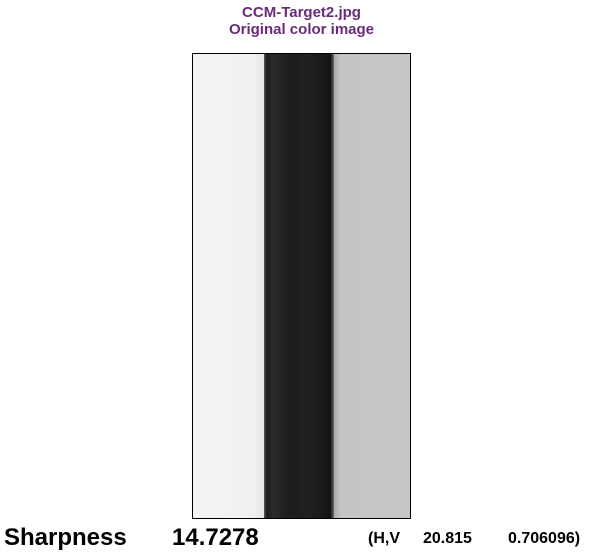  Describe the element at coordinates (384, 538) in the screenshot. I see `hv-label: (H,V` at that location.